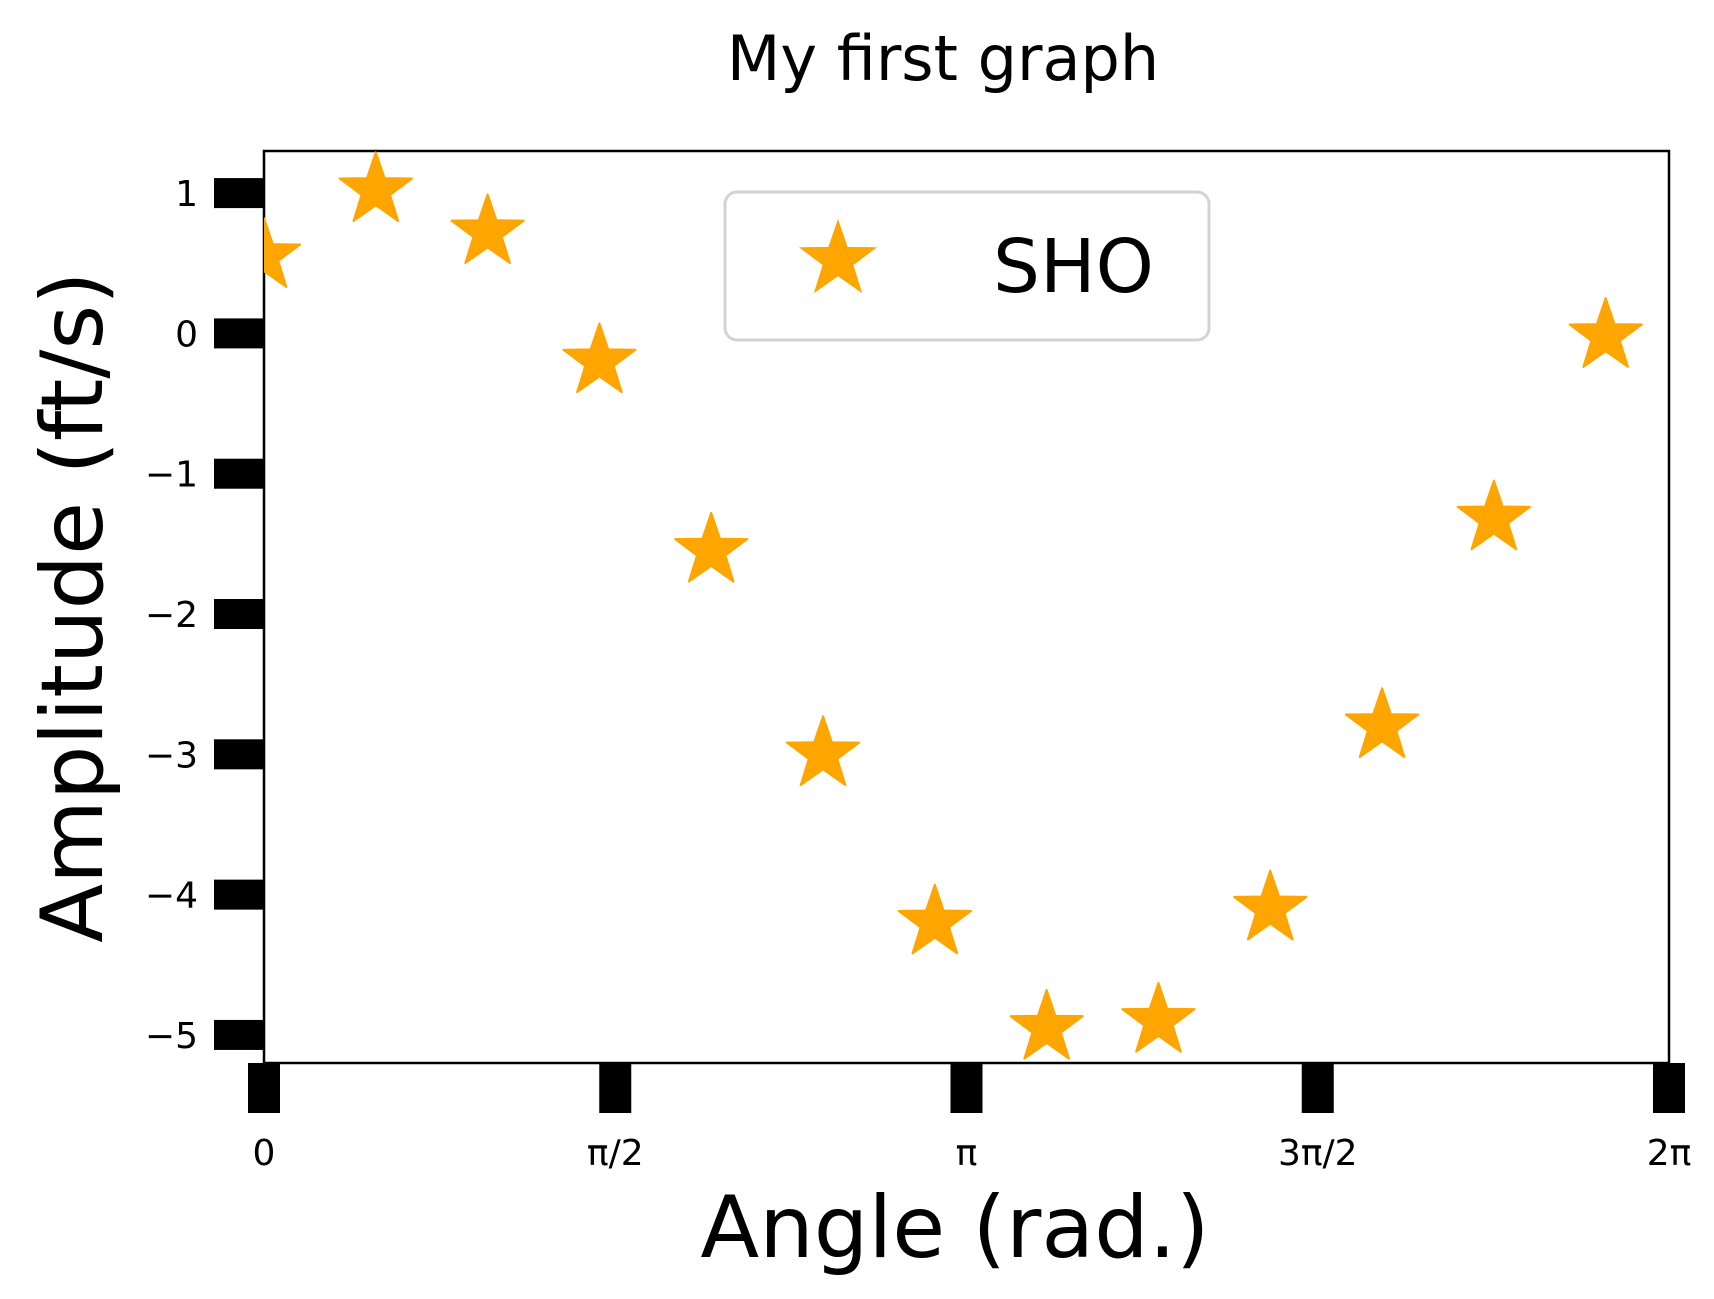  I want to click on legend-frame, so click(967, 266).